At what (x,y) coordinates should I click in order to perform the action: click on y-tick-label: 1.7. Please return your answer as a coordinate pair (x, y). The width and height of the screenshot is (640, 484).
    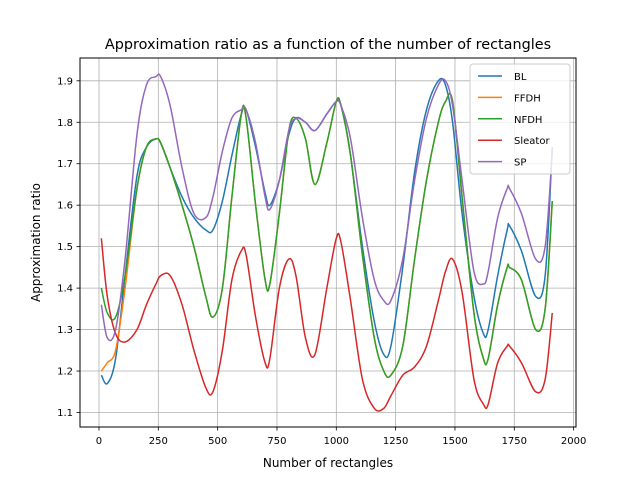
    Looking at the image, I should click on (65, 164).